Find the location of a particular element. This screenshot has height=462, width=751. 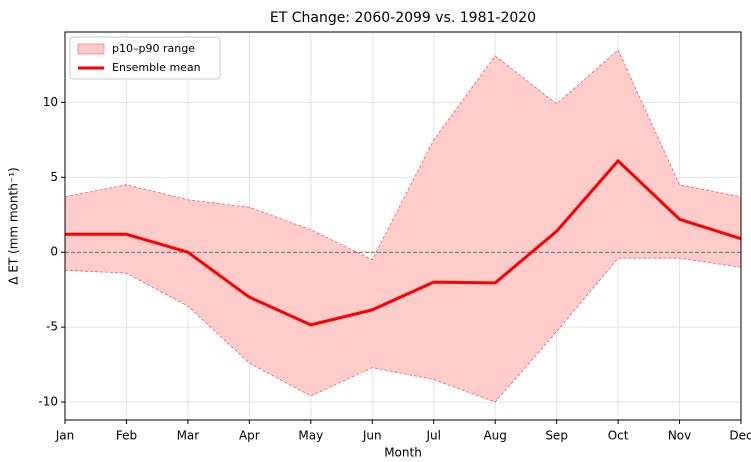

x-tick-label: Aug is located at coordinates (494, 436).